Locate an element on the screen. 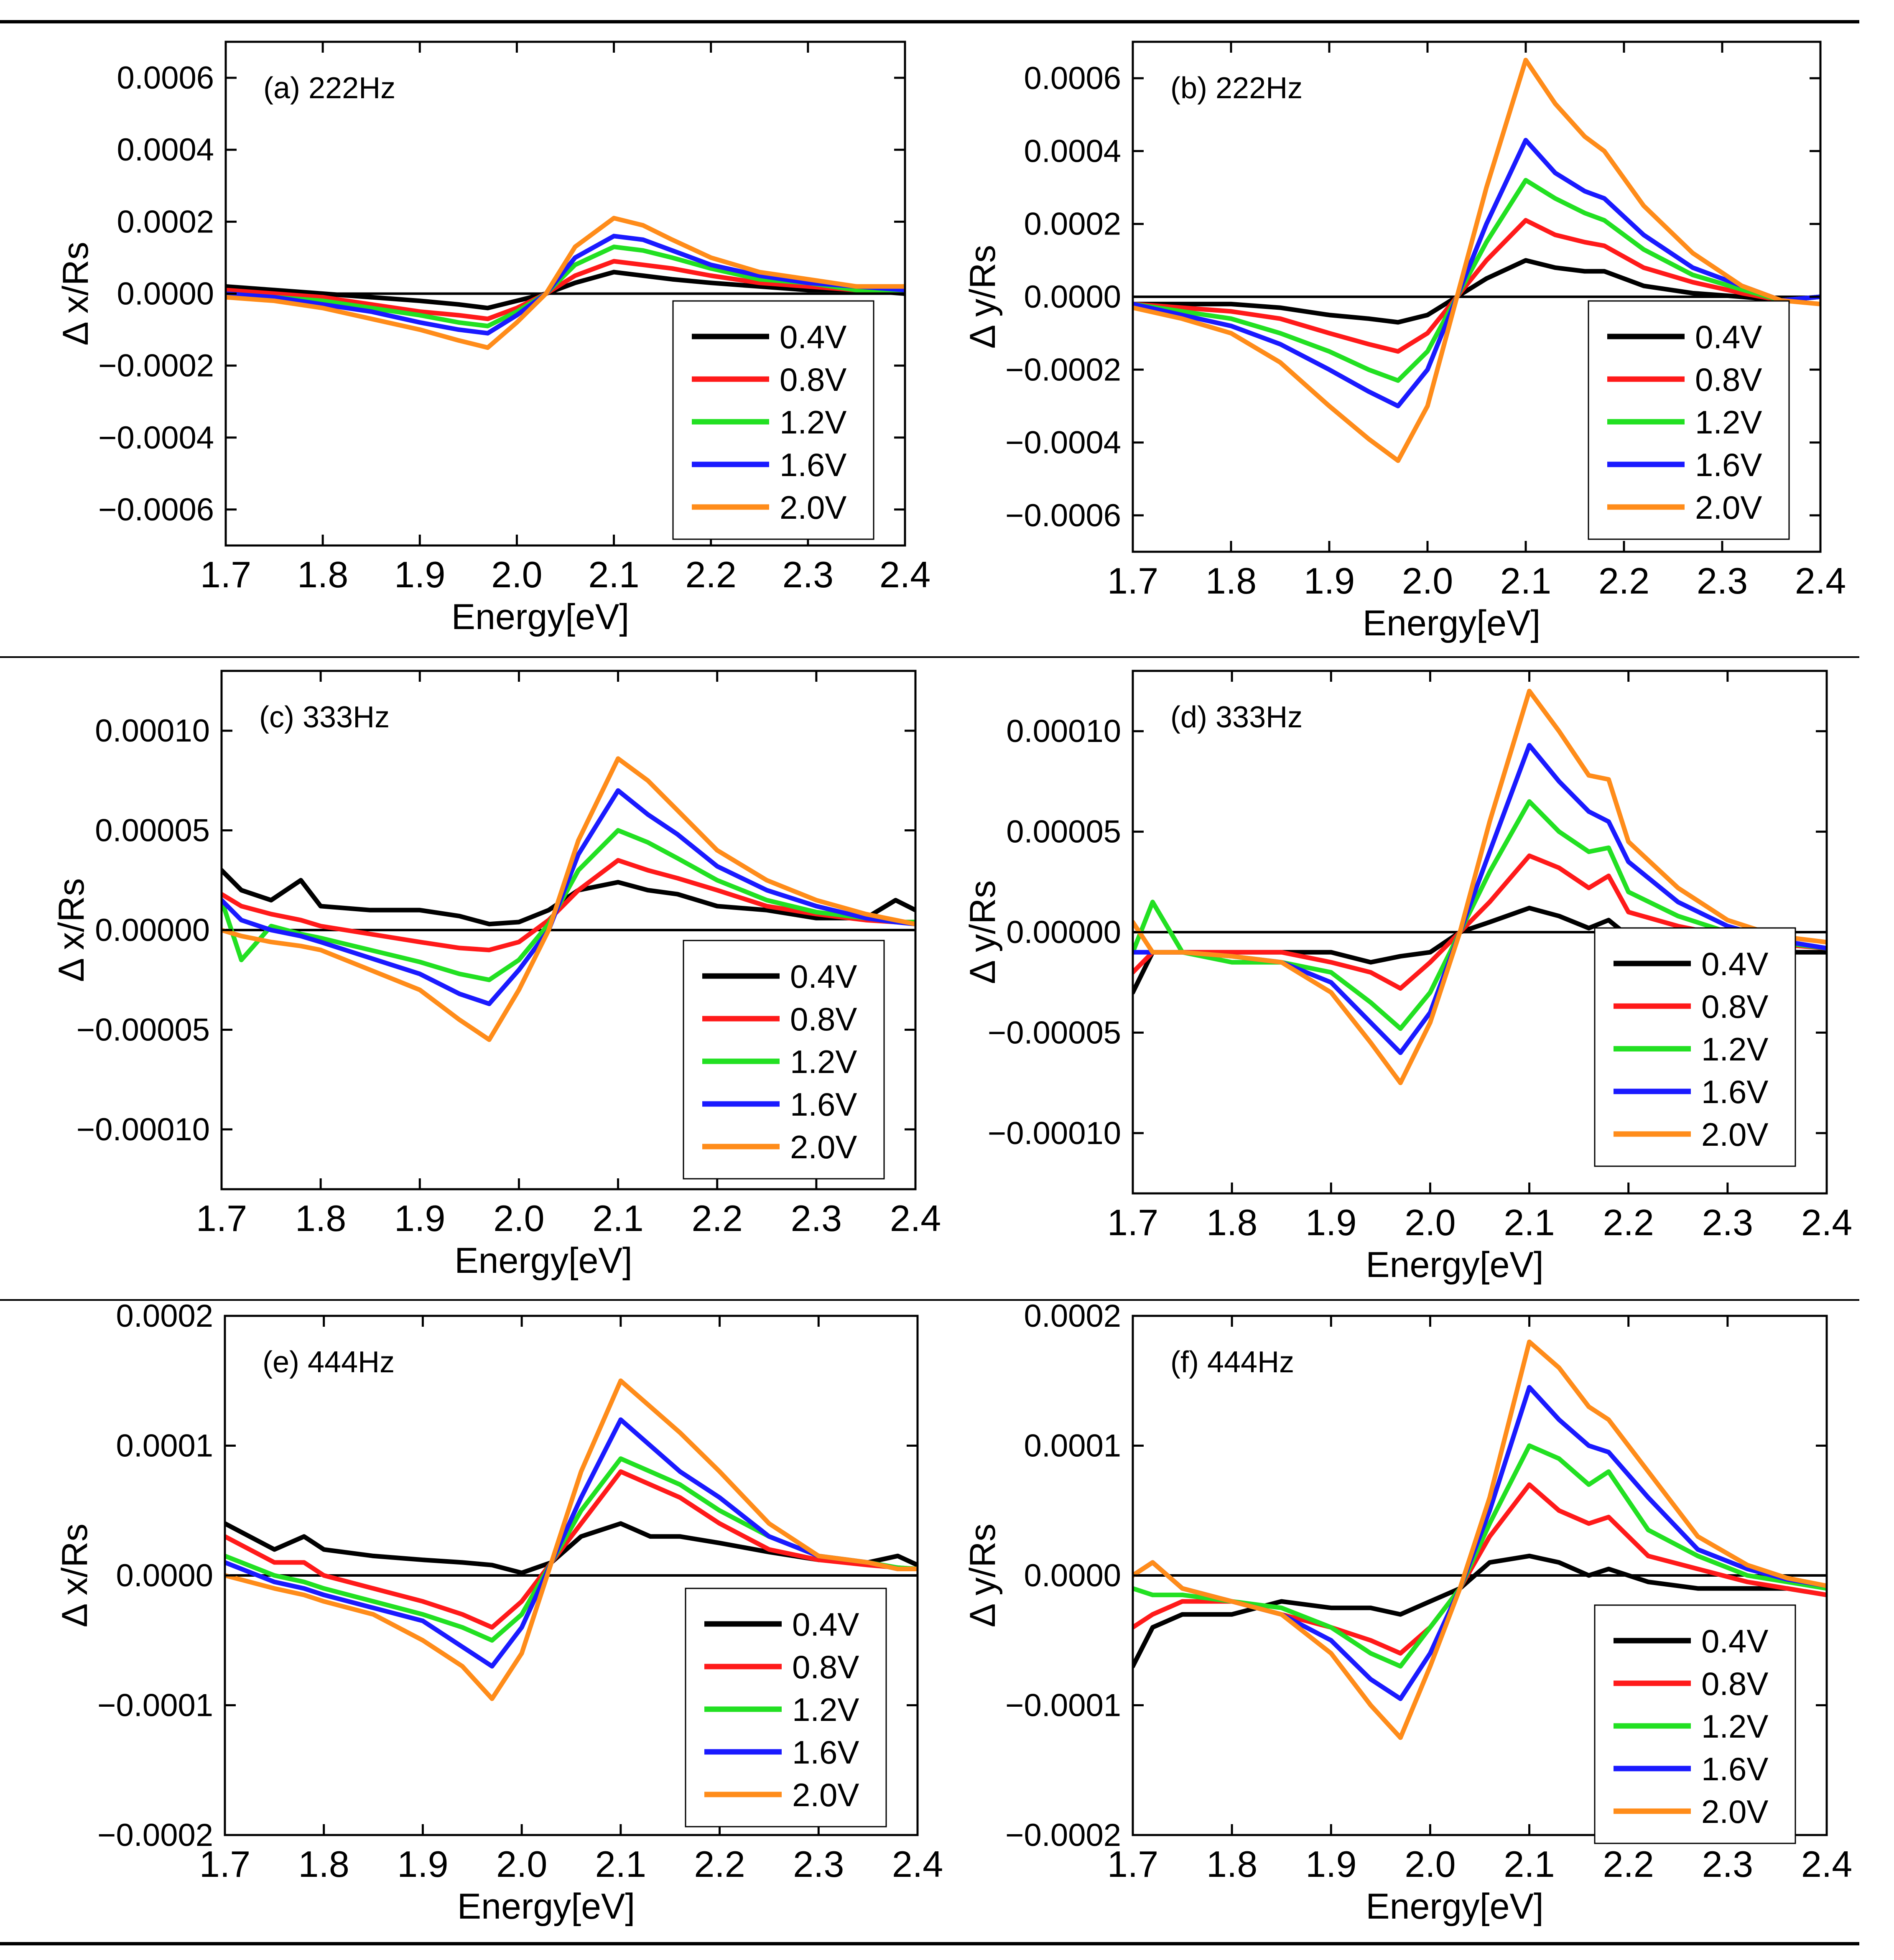 The width and height of the screenshot is (1894, 1960). y-tick-label: 0.00000 is located at coordinates (152, 930).